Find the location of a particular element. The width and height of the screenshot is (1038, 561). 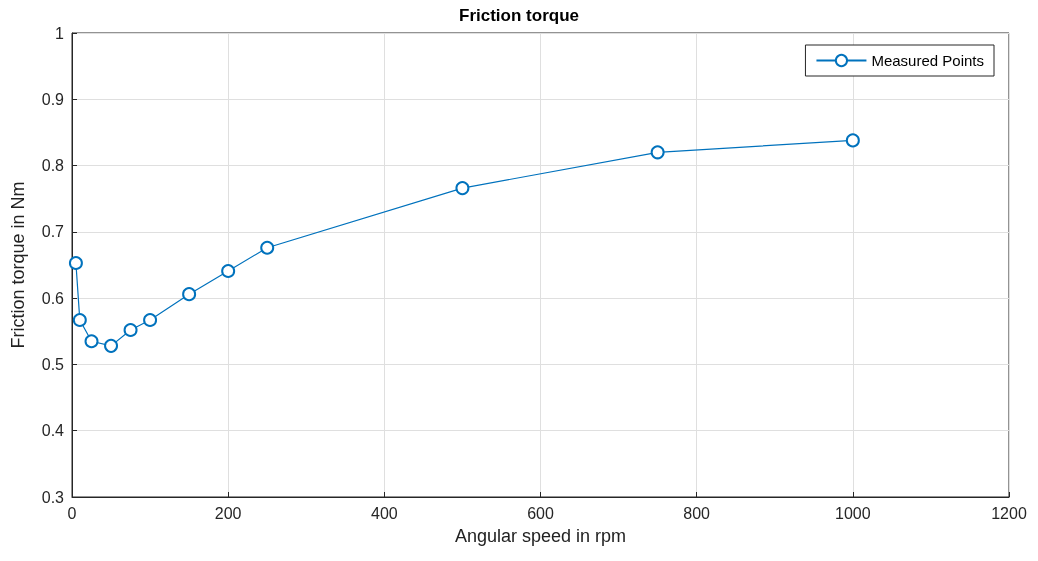

x-tick-label: 1200 is located at coordinates (1009, 513).